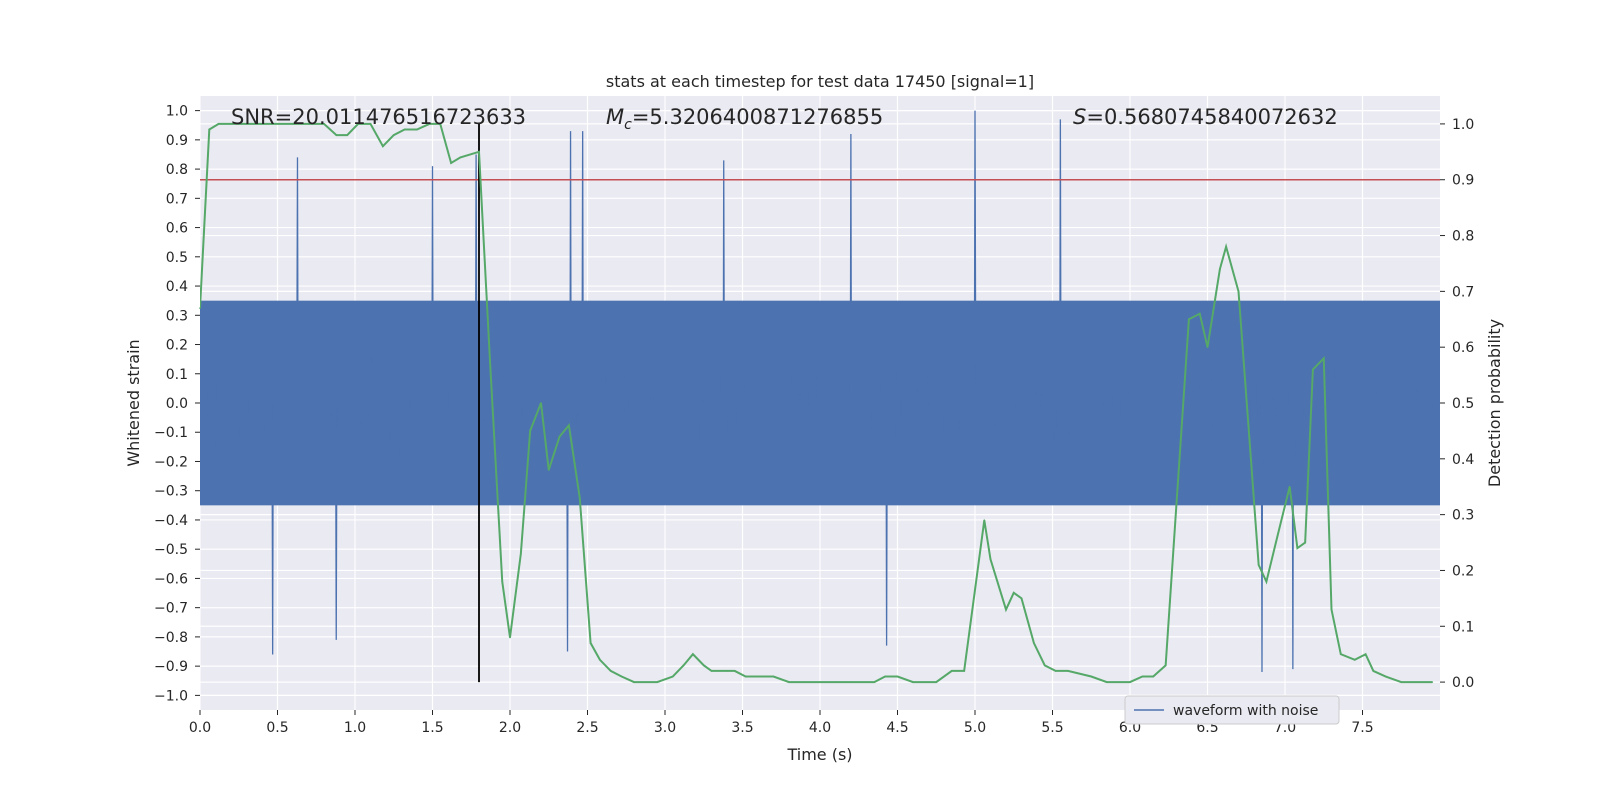  Describe the element at coordinates (1052, 728) in the screenshot. I see `x-tick-label: 5.5` at that location.